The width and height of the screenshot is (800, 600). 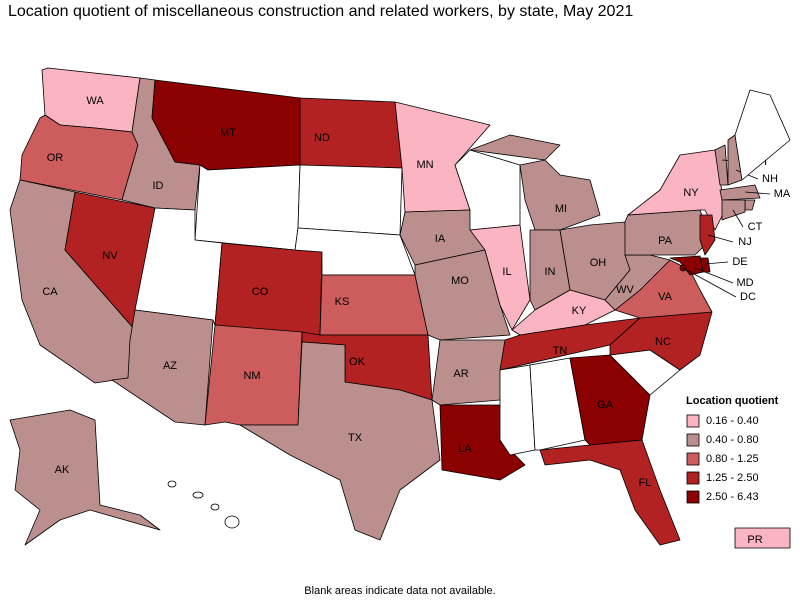 What do you see at coordinates (744, 242) in the screenshot?
I see `state-label: NJ` at bounding box center [744, 242].